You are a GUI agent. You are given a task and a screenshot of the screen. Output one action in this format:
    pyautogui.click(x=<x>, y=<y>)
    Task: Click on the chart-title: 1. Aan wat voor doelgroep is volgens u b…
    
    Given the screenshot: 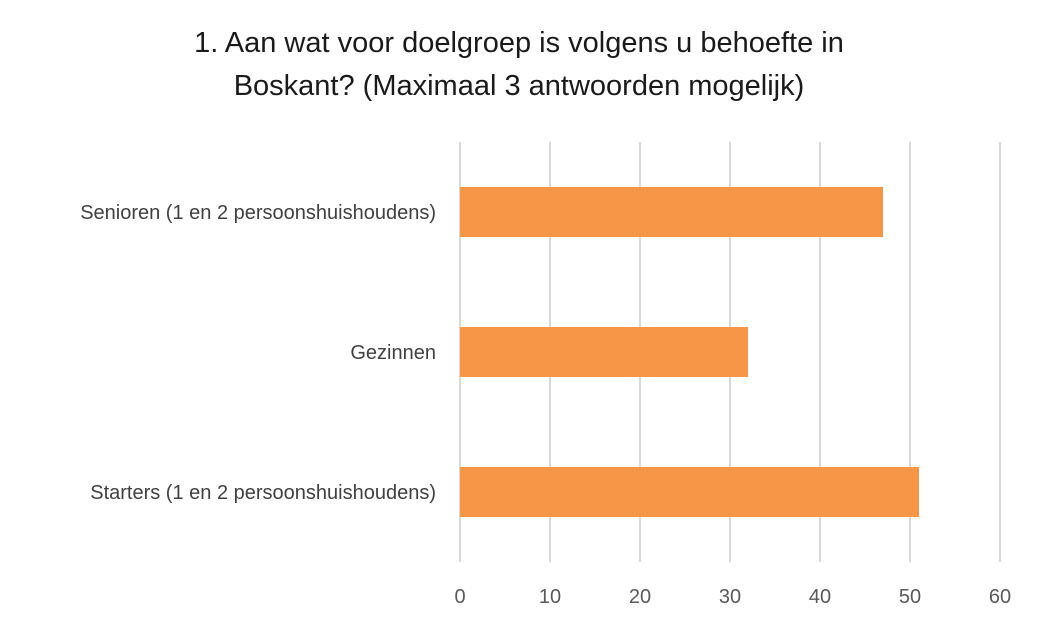 What is the action you would take?
    pyautogui.click(x=519, y=65)
    